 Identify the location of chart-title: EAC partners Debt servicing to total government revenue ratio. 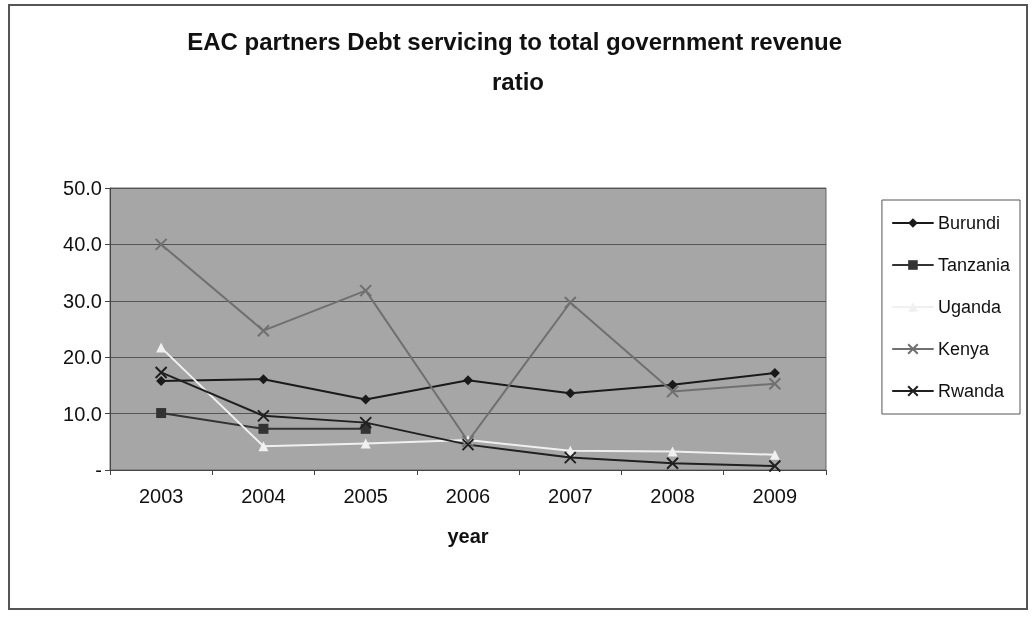
(518, 61).